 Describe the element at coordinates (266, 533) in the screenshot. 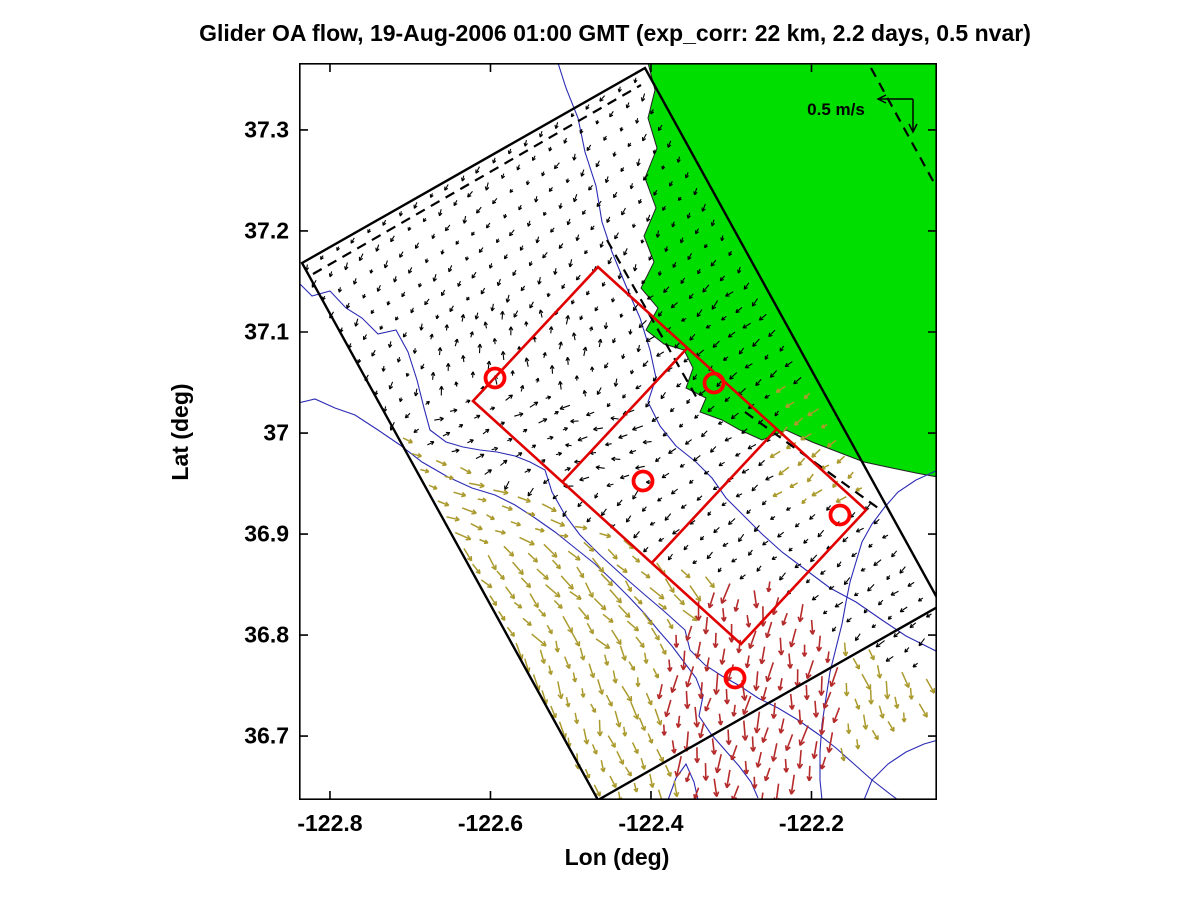

I see `y-tick-label: 36.9` at that location.